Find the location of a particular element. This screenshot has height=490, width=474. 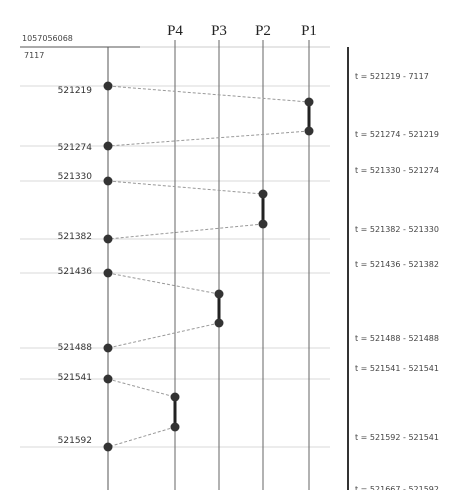

time-label: 521541 is located at coordinates (75, 378).